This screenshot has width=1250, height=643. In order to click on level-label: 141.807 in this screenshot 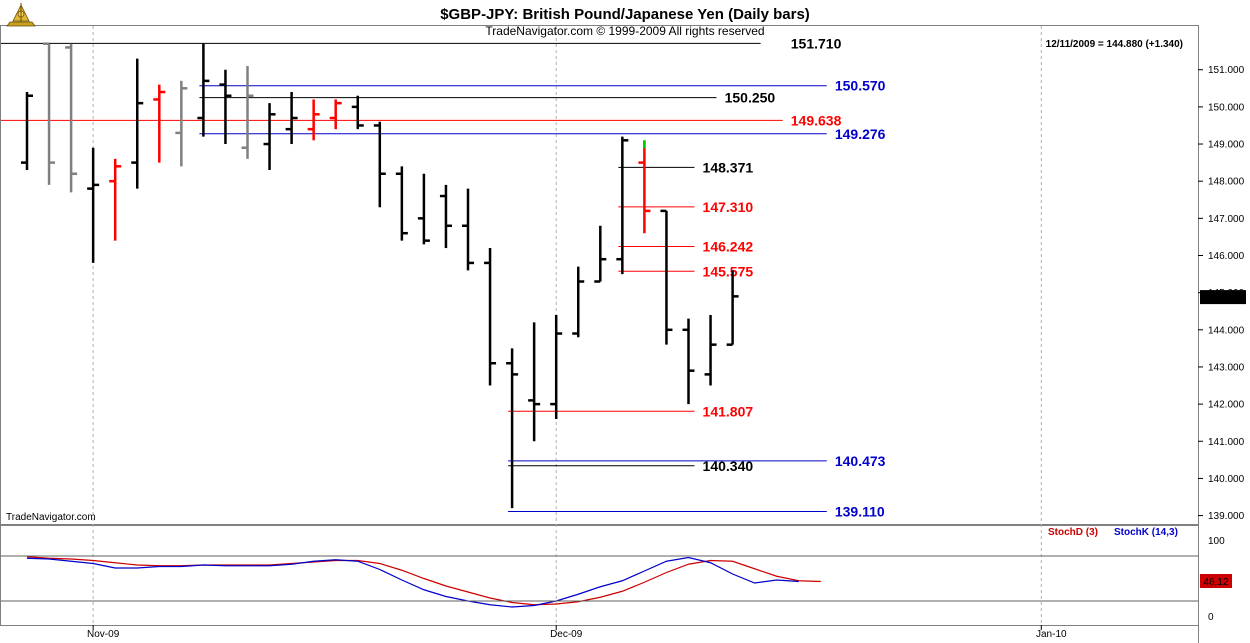, I will do `click(728, 411)`.